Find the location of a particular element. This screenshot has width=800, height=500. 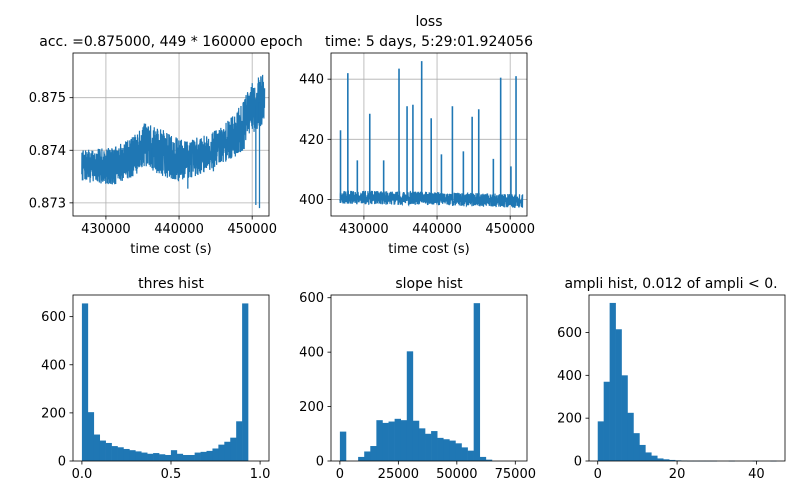

ampli-ytick-label: 0 is located at coordinates (578, 462).